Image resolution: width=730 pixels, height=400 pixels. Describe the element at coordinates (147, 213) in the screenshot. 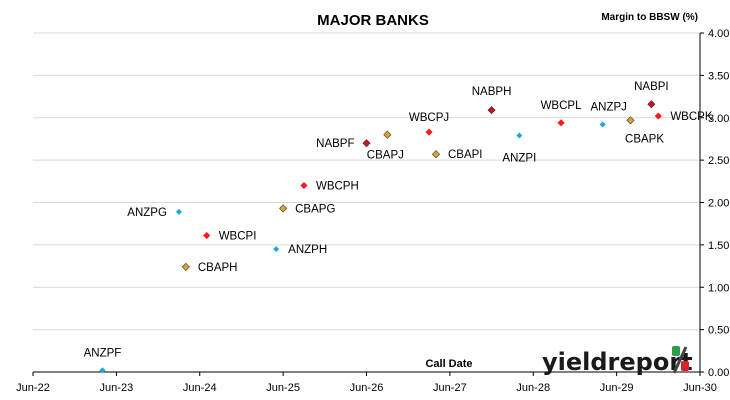

I see `point-label-anzpg: ANZPG` at that location.